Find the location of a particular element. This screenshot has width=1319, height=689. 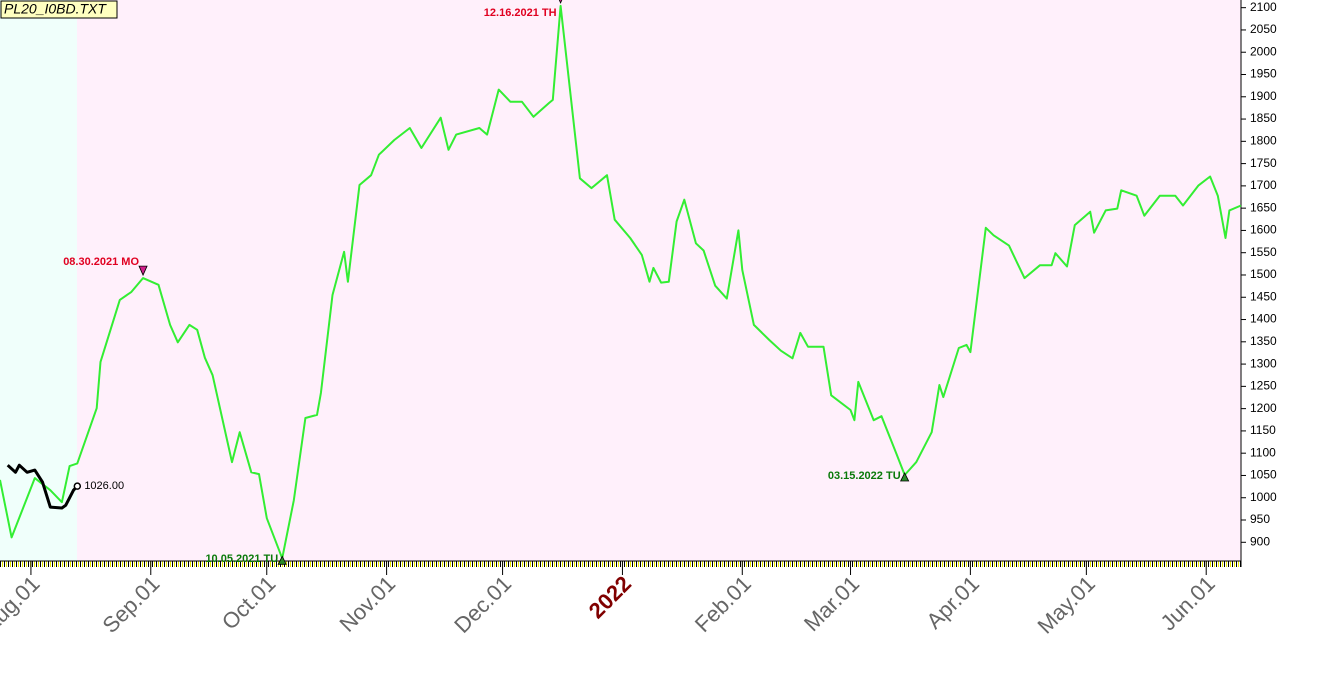

title-box is located at coordinates (59, 9).